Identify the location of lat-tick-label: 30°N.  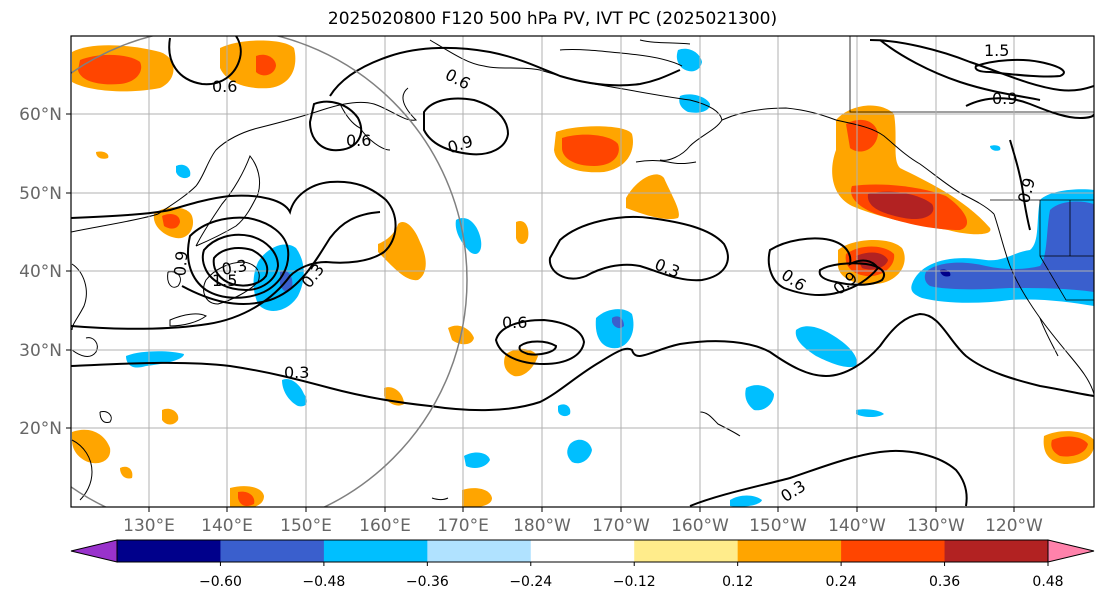
(40, 351).